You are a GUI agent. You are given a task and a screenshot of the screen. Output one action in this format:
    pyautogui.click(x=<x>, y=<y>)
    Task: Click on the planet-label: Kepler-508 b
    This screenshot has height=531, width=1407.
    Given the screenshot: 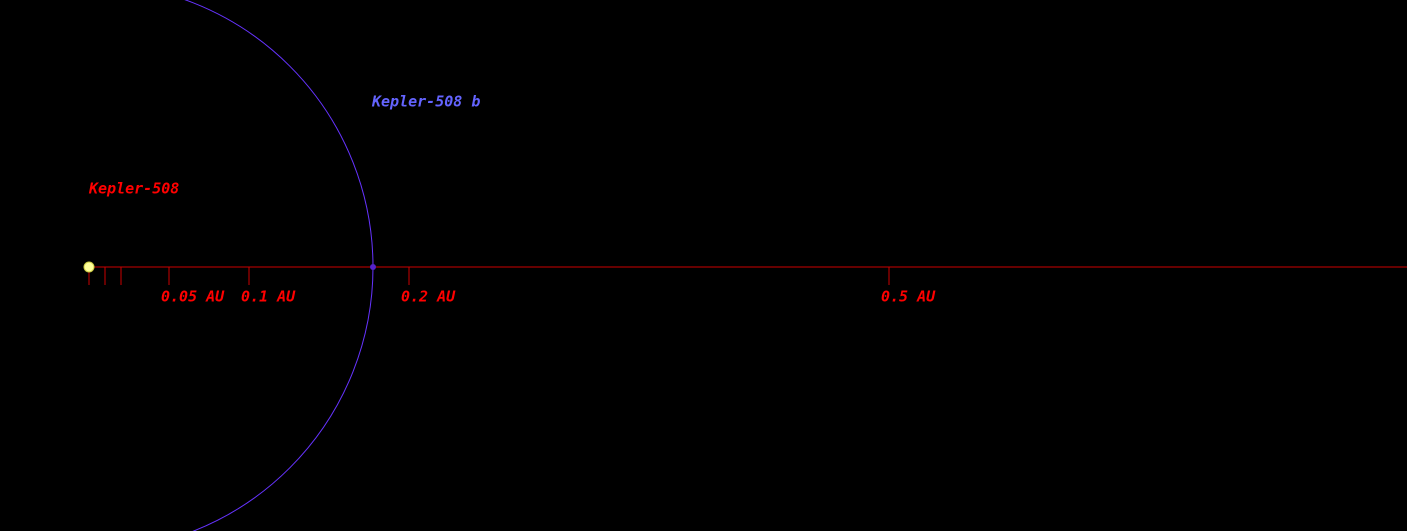 What is the action you would take?
    pyautogui.click(x=425, y=102)
    